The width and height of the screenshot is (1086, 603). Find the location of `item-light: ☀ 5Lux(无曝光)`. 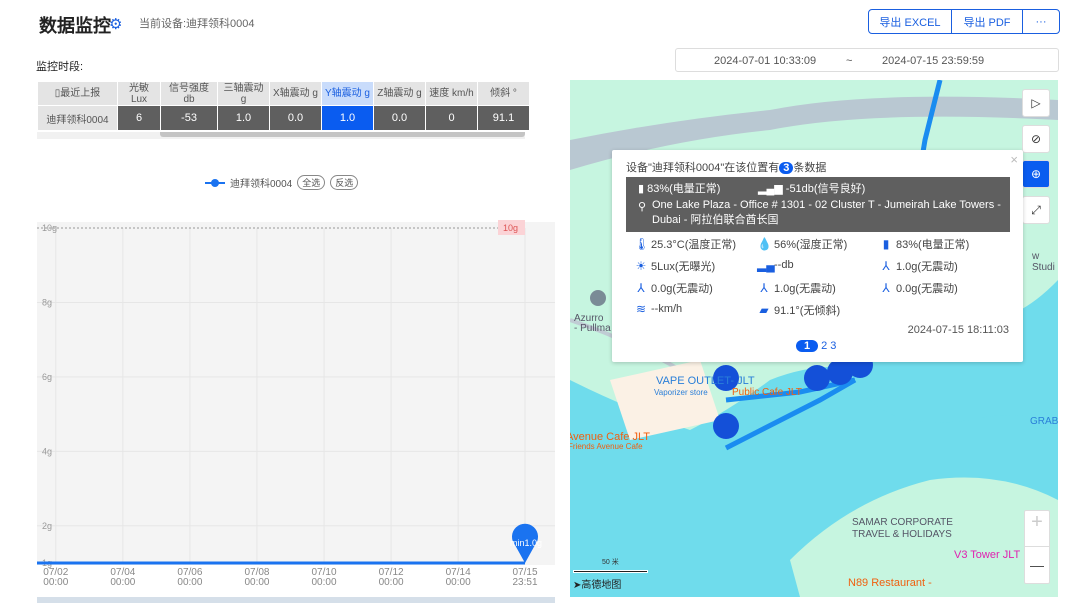

item-light: ☀ 5Lux(无曝光) is located at coordinates (675, 266).